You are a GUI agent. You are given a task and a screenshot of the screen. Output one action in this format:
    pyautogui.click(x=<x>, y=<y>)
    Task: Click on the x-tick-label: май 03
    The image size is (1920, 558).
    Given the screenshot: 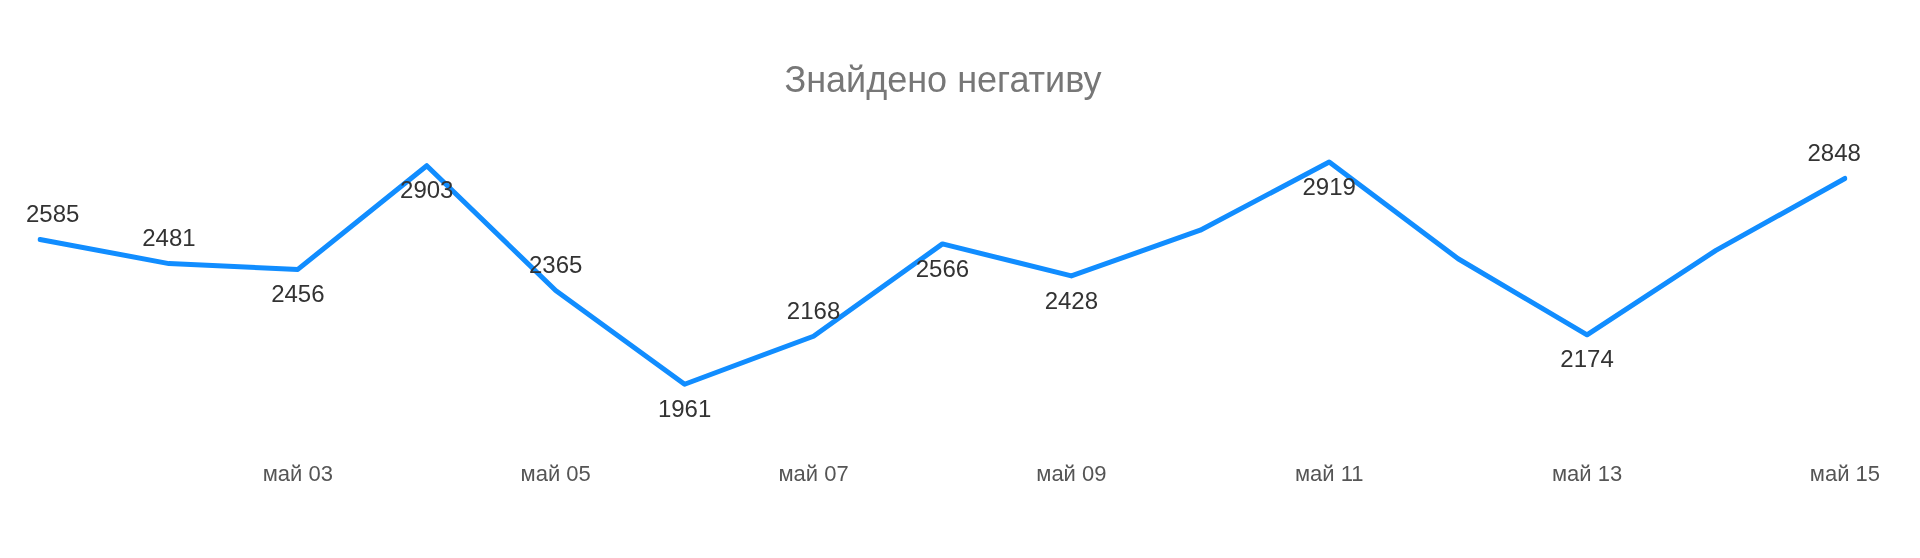 What is the action you would take?
    pyautogui.click(x=297, y=473)
    